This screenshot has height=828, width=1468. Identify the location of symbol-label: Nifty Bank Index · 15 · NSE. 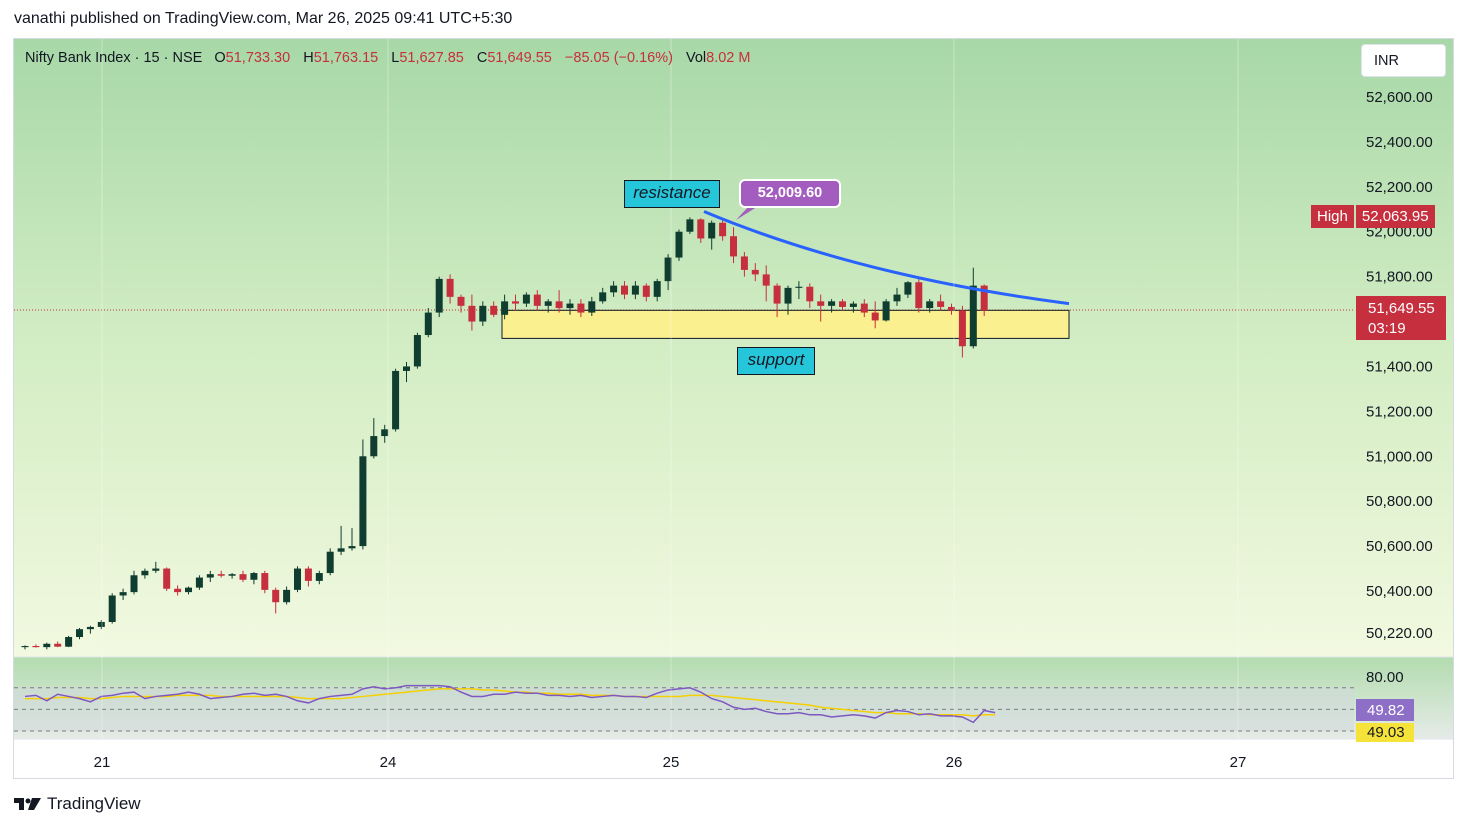
(114, 58).